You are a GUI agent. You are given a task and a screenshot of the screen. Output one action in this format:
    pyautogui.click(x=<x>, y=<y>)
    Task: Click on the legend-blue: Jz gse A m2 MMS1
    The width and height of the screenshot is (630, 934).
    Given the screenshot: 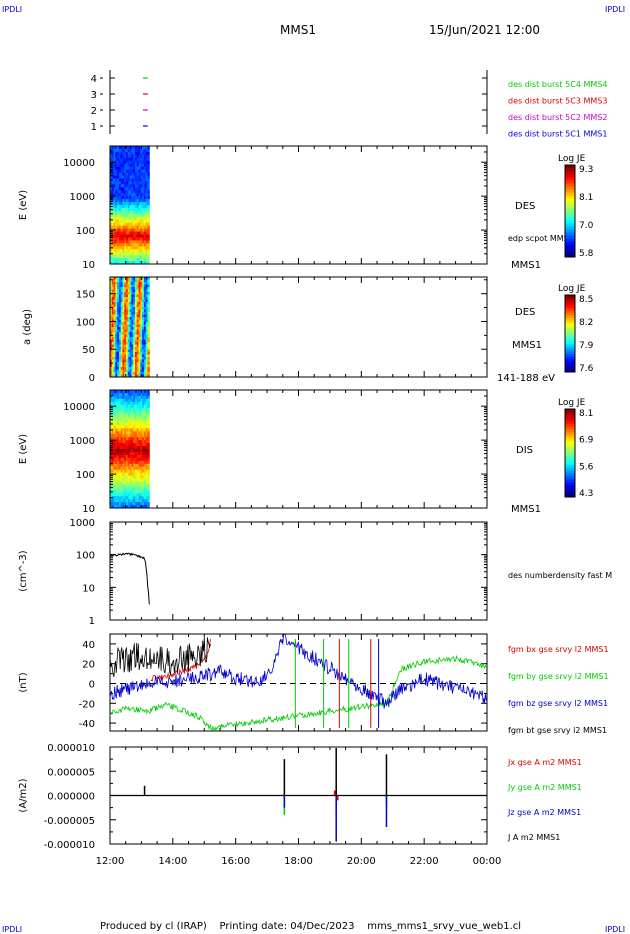 What is the action you would take?
    pyautogui.click(x=544, y=812)
    